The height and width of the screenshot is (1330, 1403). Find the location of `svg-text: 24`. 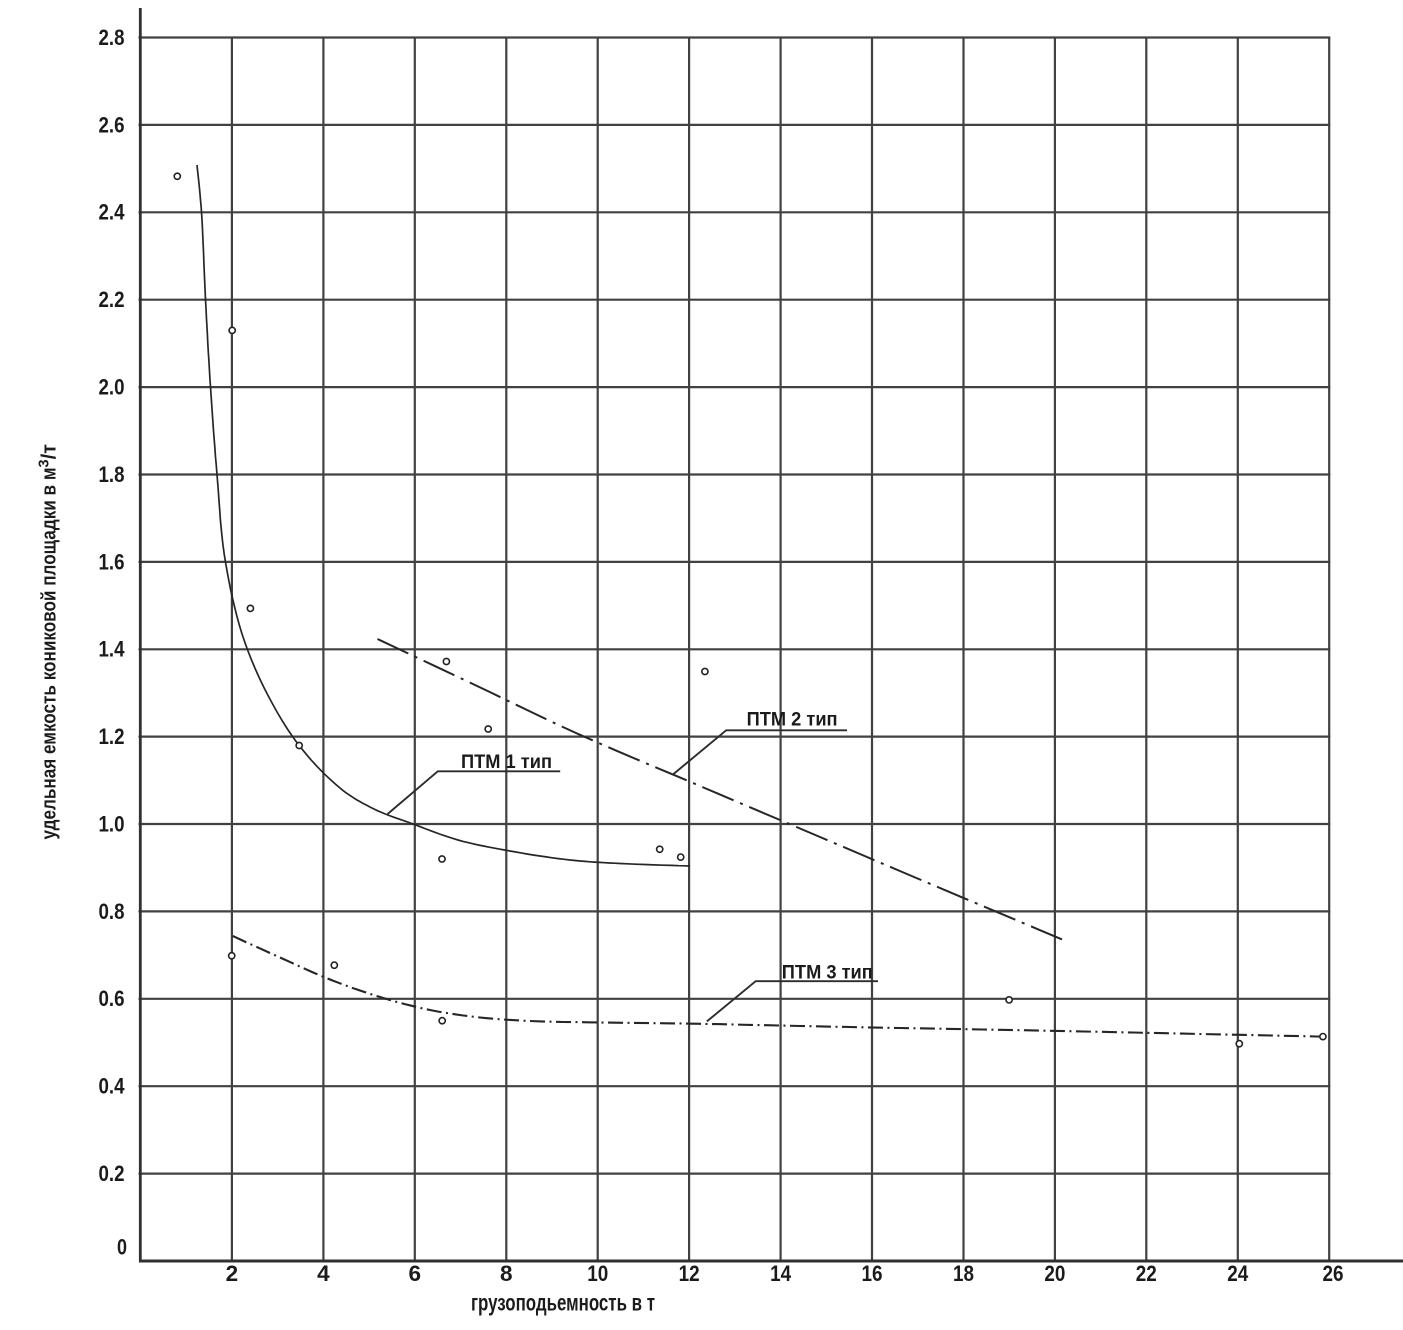

svg-text: 24 is located at coordinates (1237, 1273).